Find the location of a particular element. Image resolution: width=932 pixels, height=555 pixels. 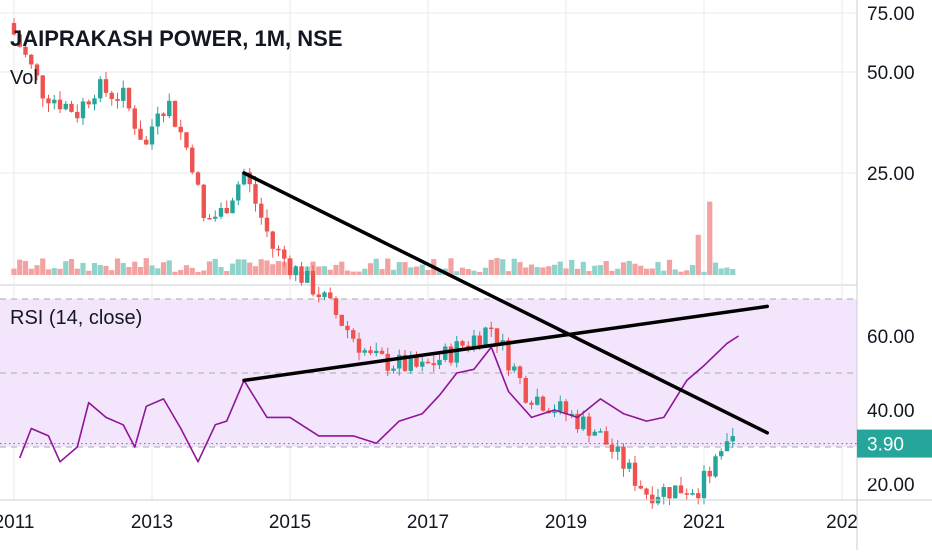

time-tick-label: 2017 is located at coordinates (428, 522).